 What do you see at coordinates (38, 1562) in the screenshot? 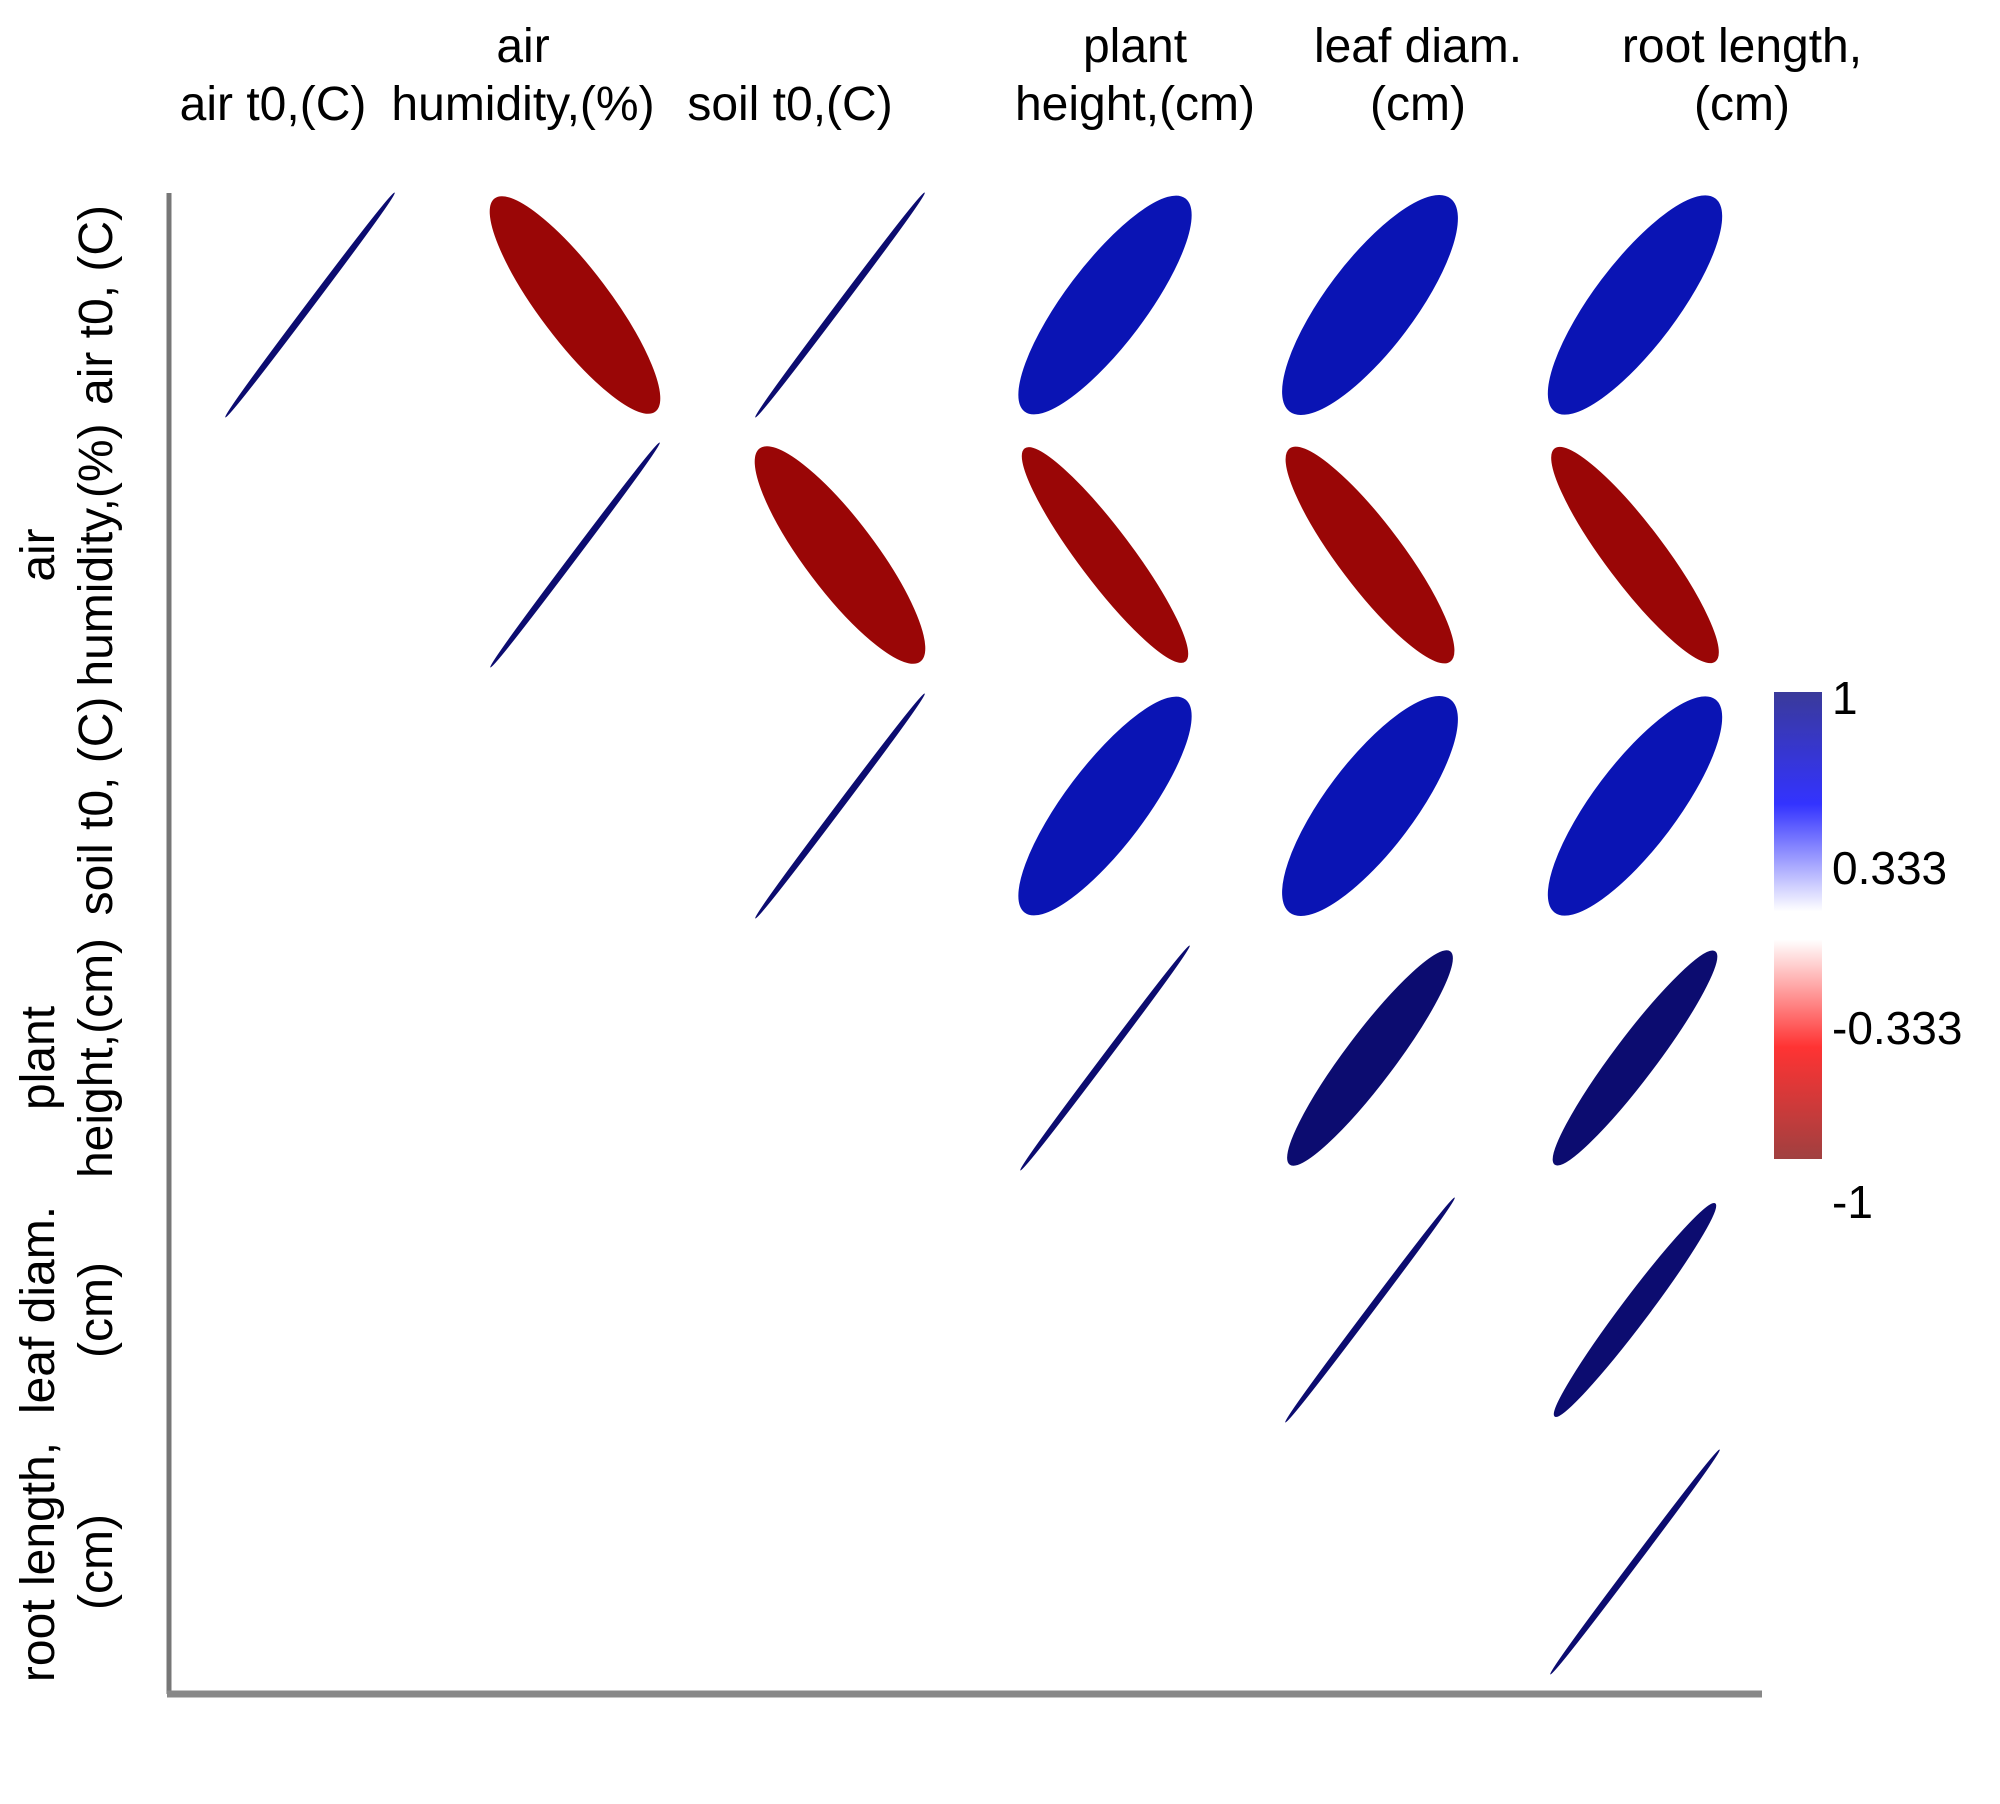
I see `row-label: root length,` at bounding box center [38, 1562].